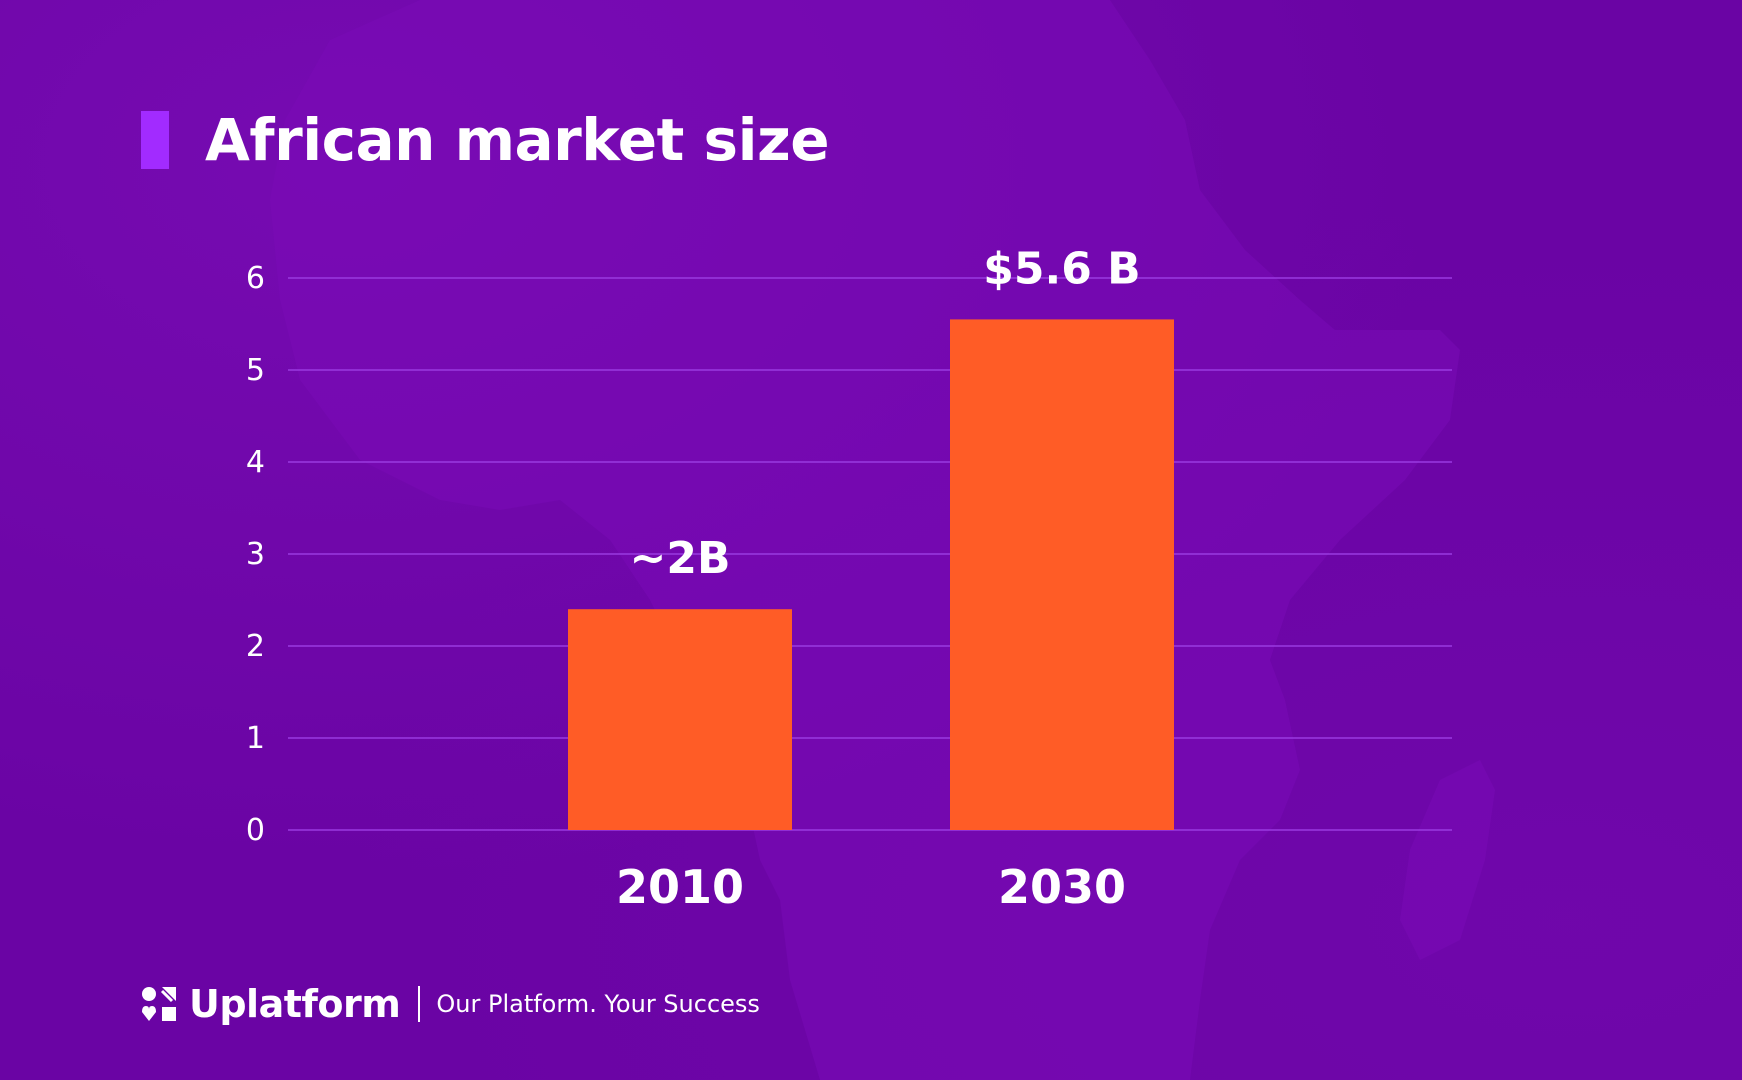  Describe the element at coordinates (884, 413) in the screenshot. I see `bar-data-labels: ~2B $5.6 B` at that location.